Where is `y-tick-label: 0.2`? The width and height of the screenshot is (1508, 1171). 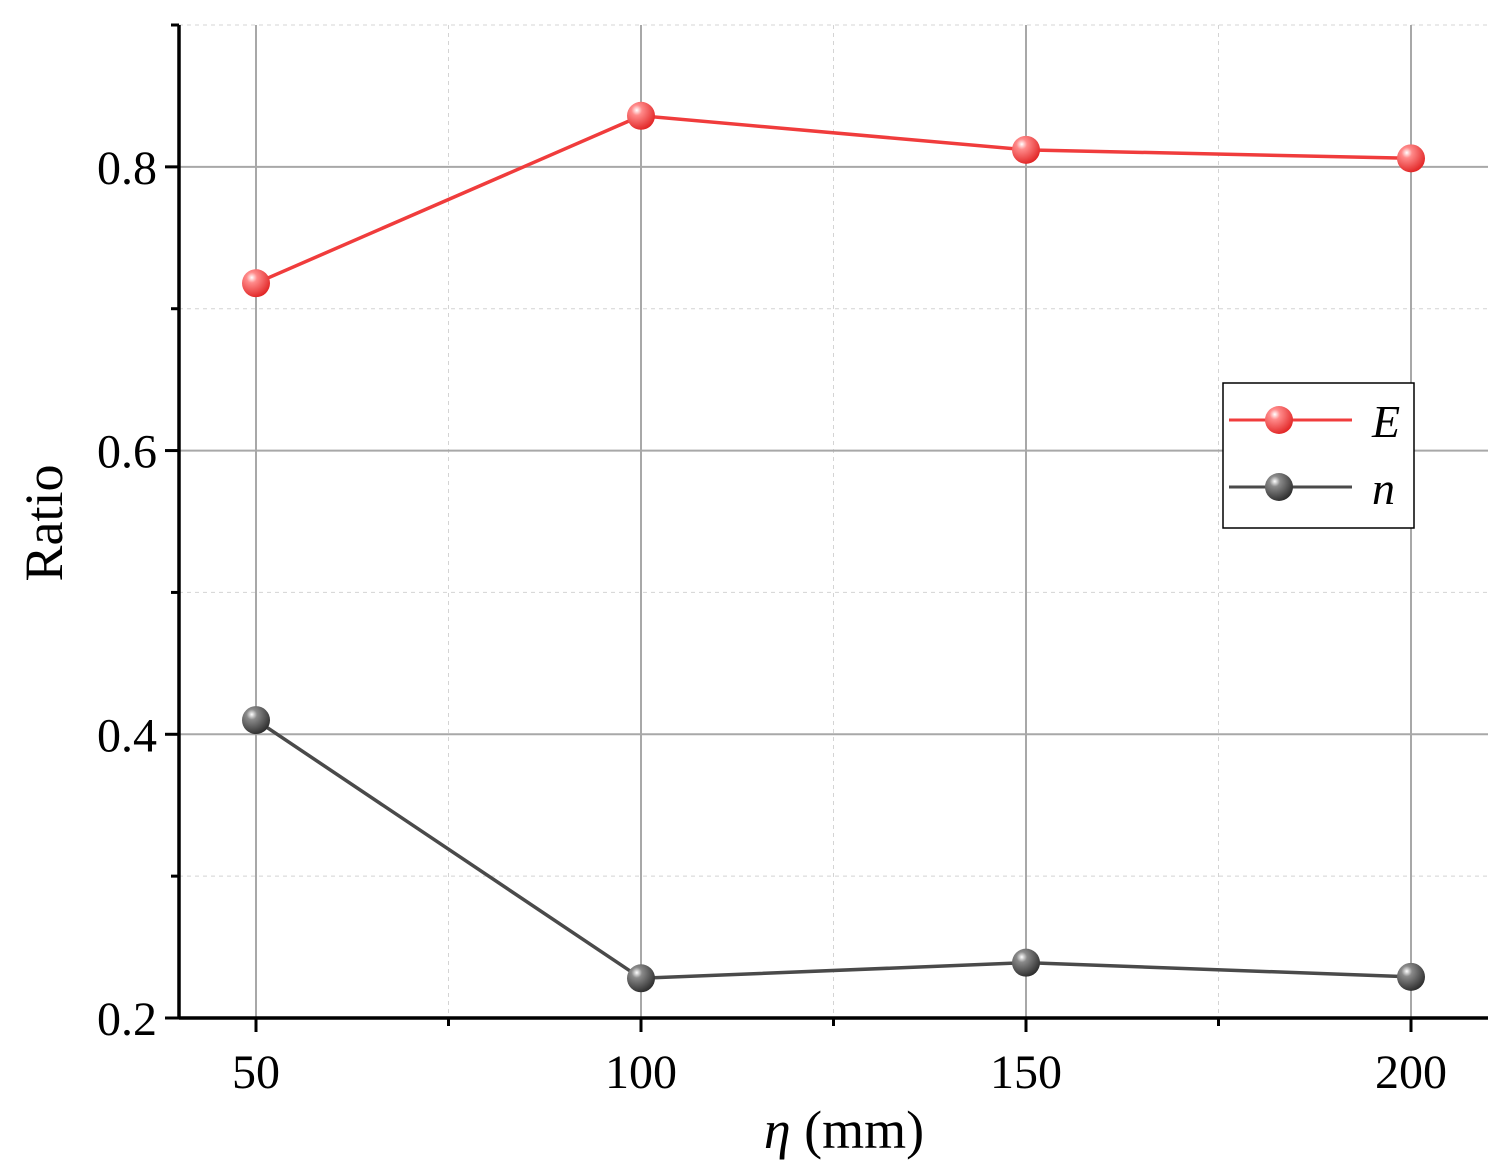
y-tick-label: 0.2 is located at coordinates (127, 1019).